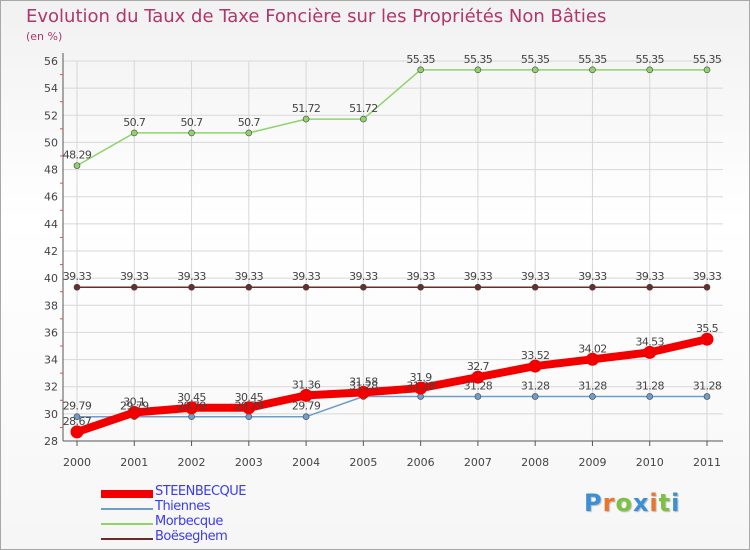  I want to click on legend-label: Morbecque, so click(189, 521).